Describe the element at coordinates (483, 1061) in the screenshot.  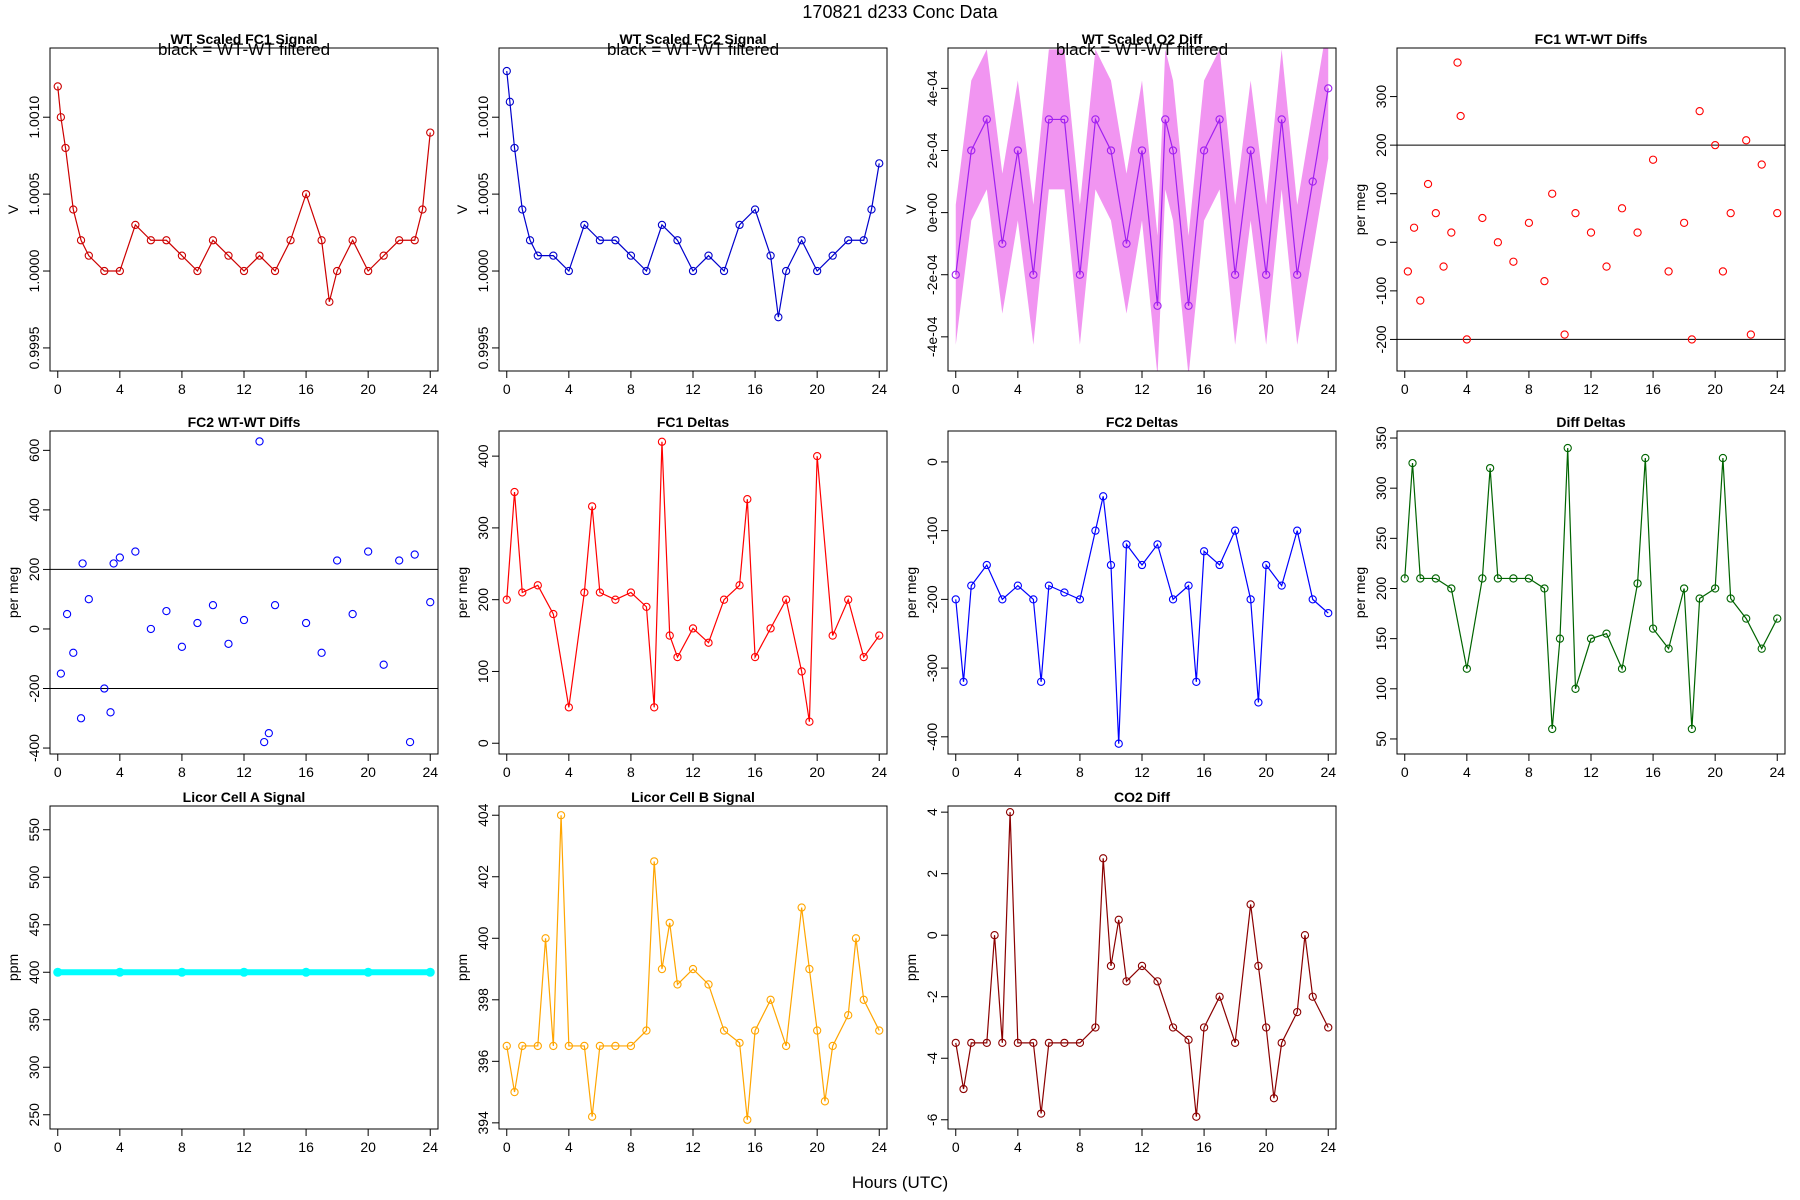
I see `y-tick-label: 396` at that location.